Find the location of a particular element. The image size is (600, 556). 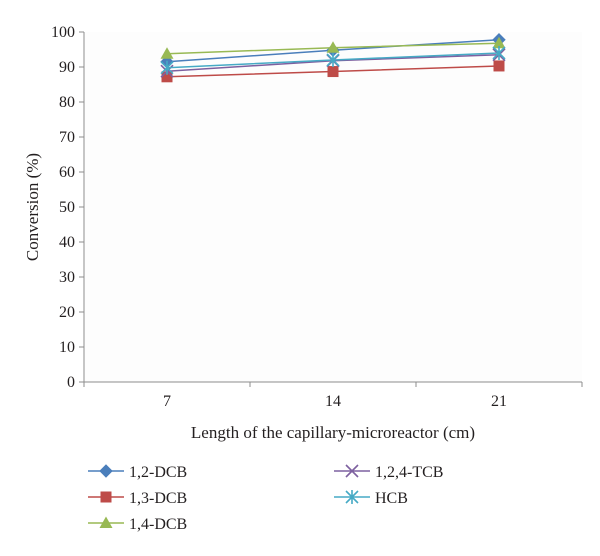

y-tick-label: 40 is located at coordinates (67, 242).